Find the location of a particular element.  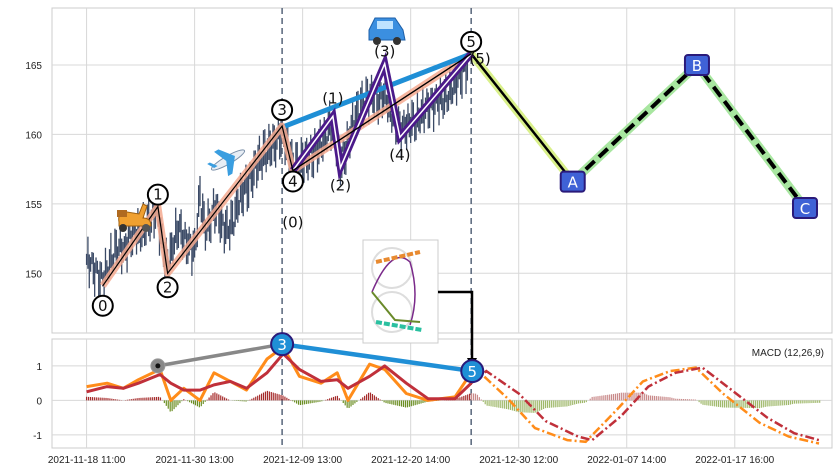

macd-marker-label: 5 is located at coordinates (472, 372).